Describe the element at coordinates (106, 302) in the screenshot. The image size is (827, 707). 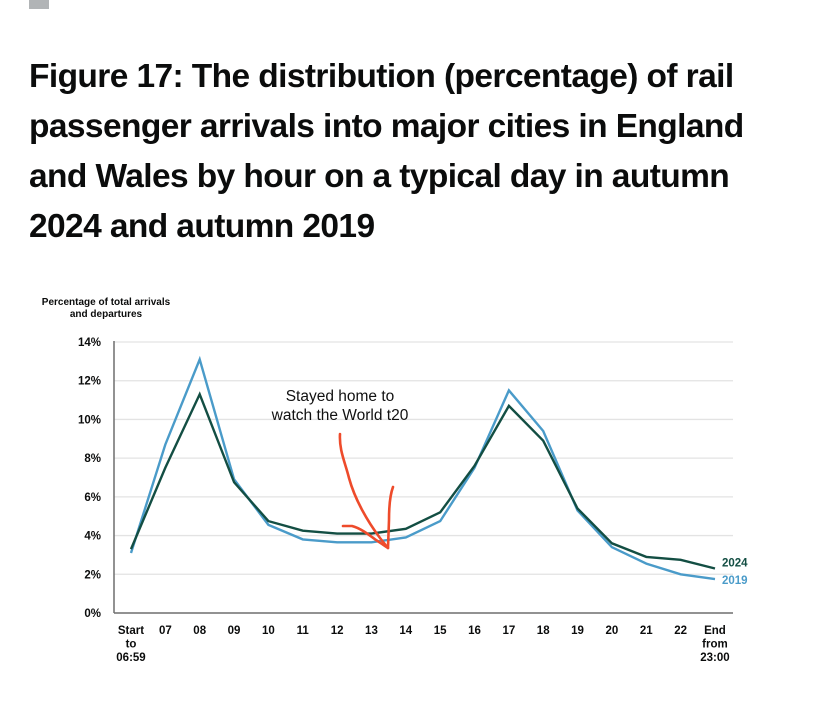
I see `y-axis-title-line-1: Percentage of total arrivals` at that location.